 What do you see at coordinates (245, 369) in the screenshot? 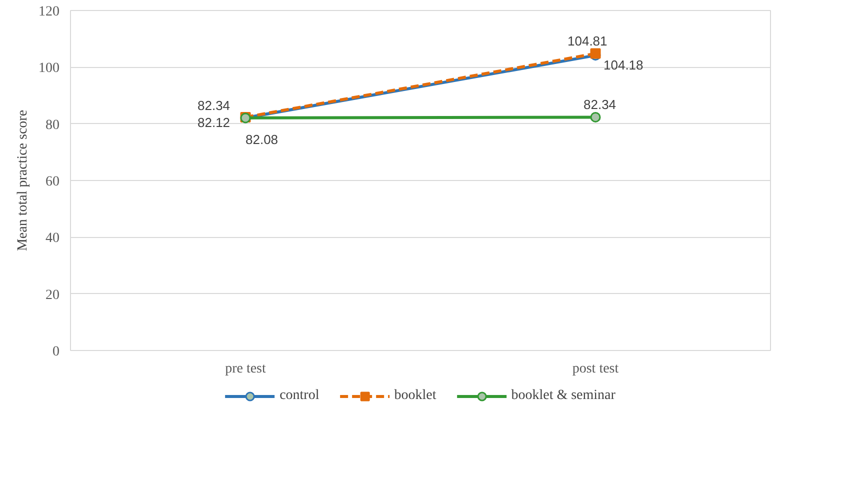
I see `x-tick-label: pre test` at bounding box center [245, 369].